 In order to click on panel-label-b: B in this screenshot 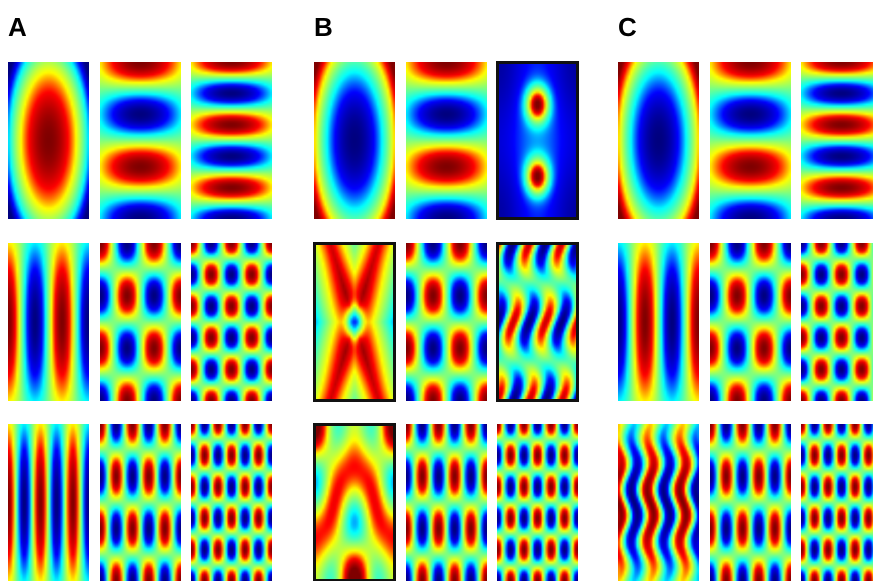, I will do `click(323, 27)`.